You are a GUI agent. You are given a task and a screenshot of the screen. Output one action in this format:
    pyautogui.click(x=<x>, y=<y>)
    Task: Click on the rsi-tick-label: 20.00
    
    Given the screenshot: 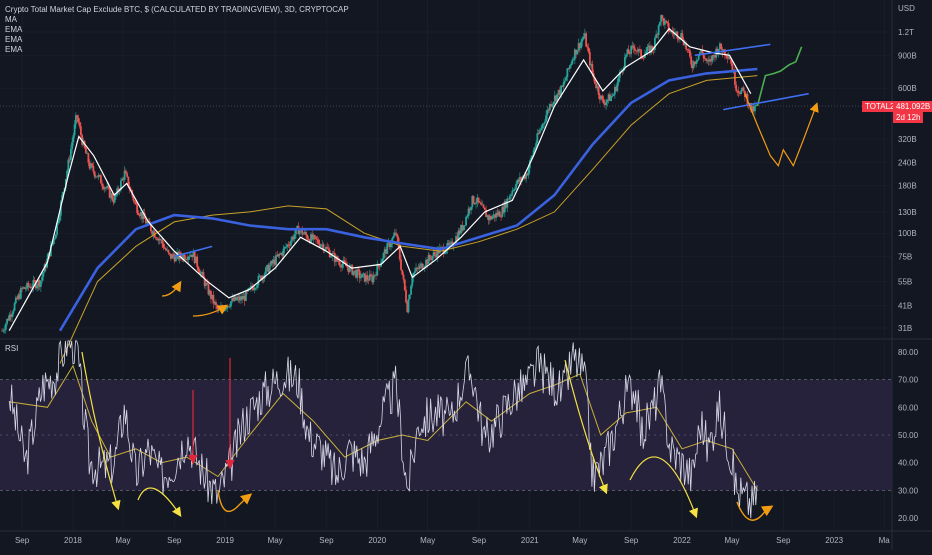 What is the action you would take?
    pyautogui.click(x=908, y=518)
    